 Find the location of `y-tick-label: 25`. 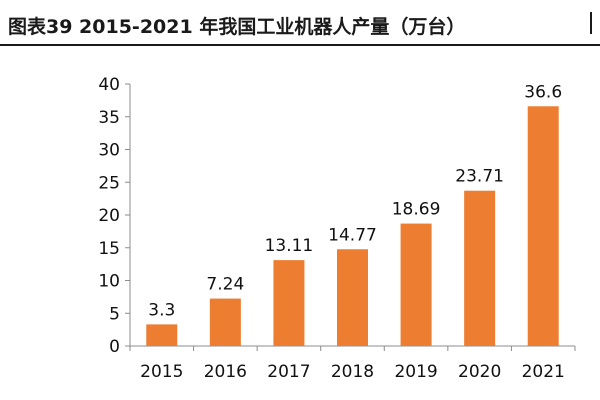

y-tick-label: 25 is located at coordinates (109, 183).